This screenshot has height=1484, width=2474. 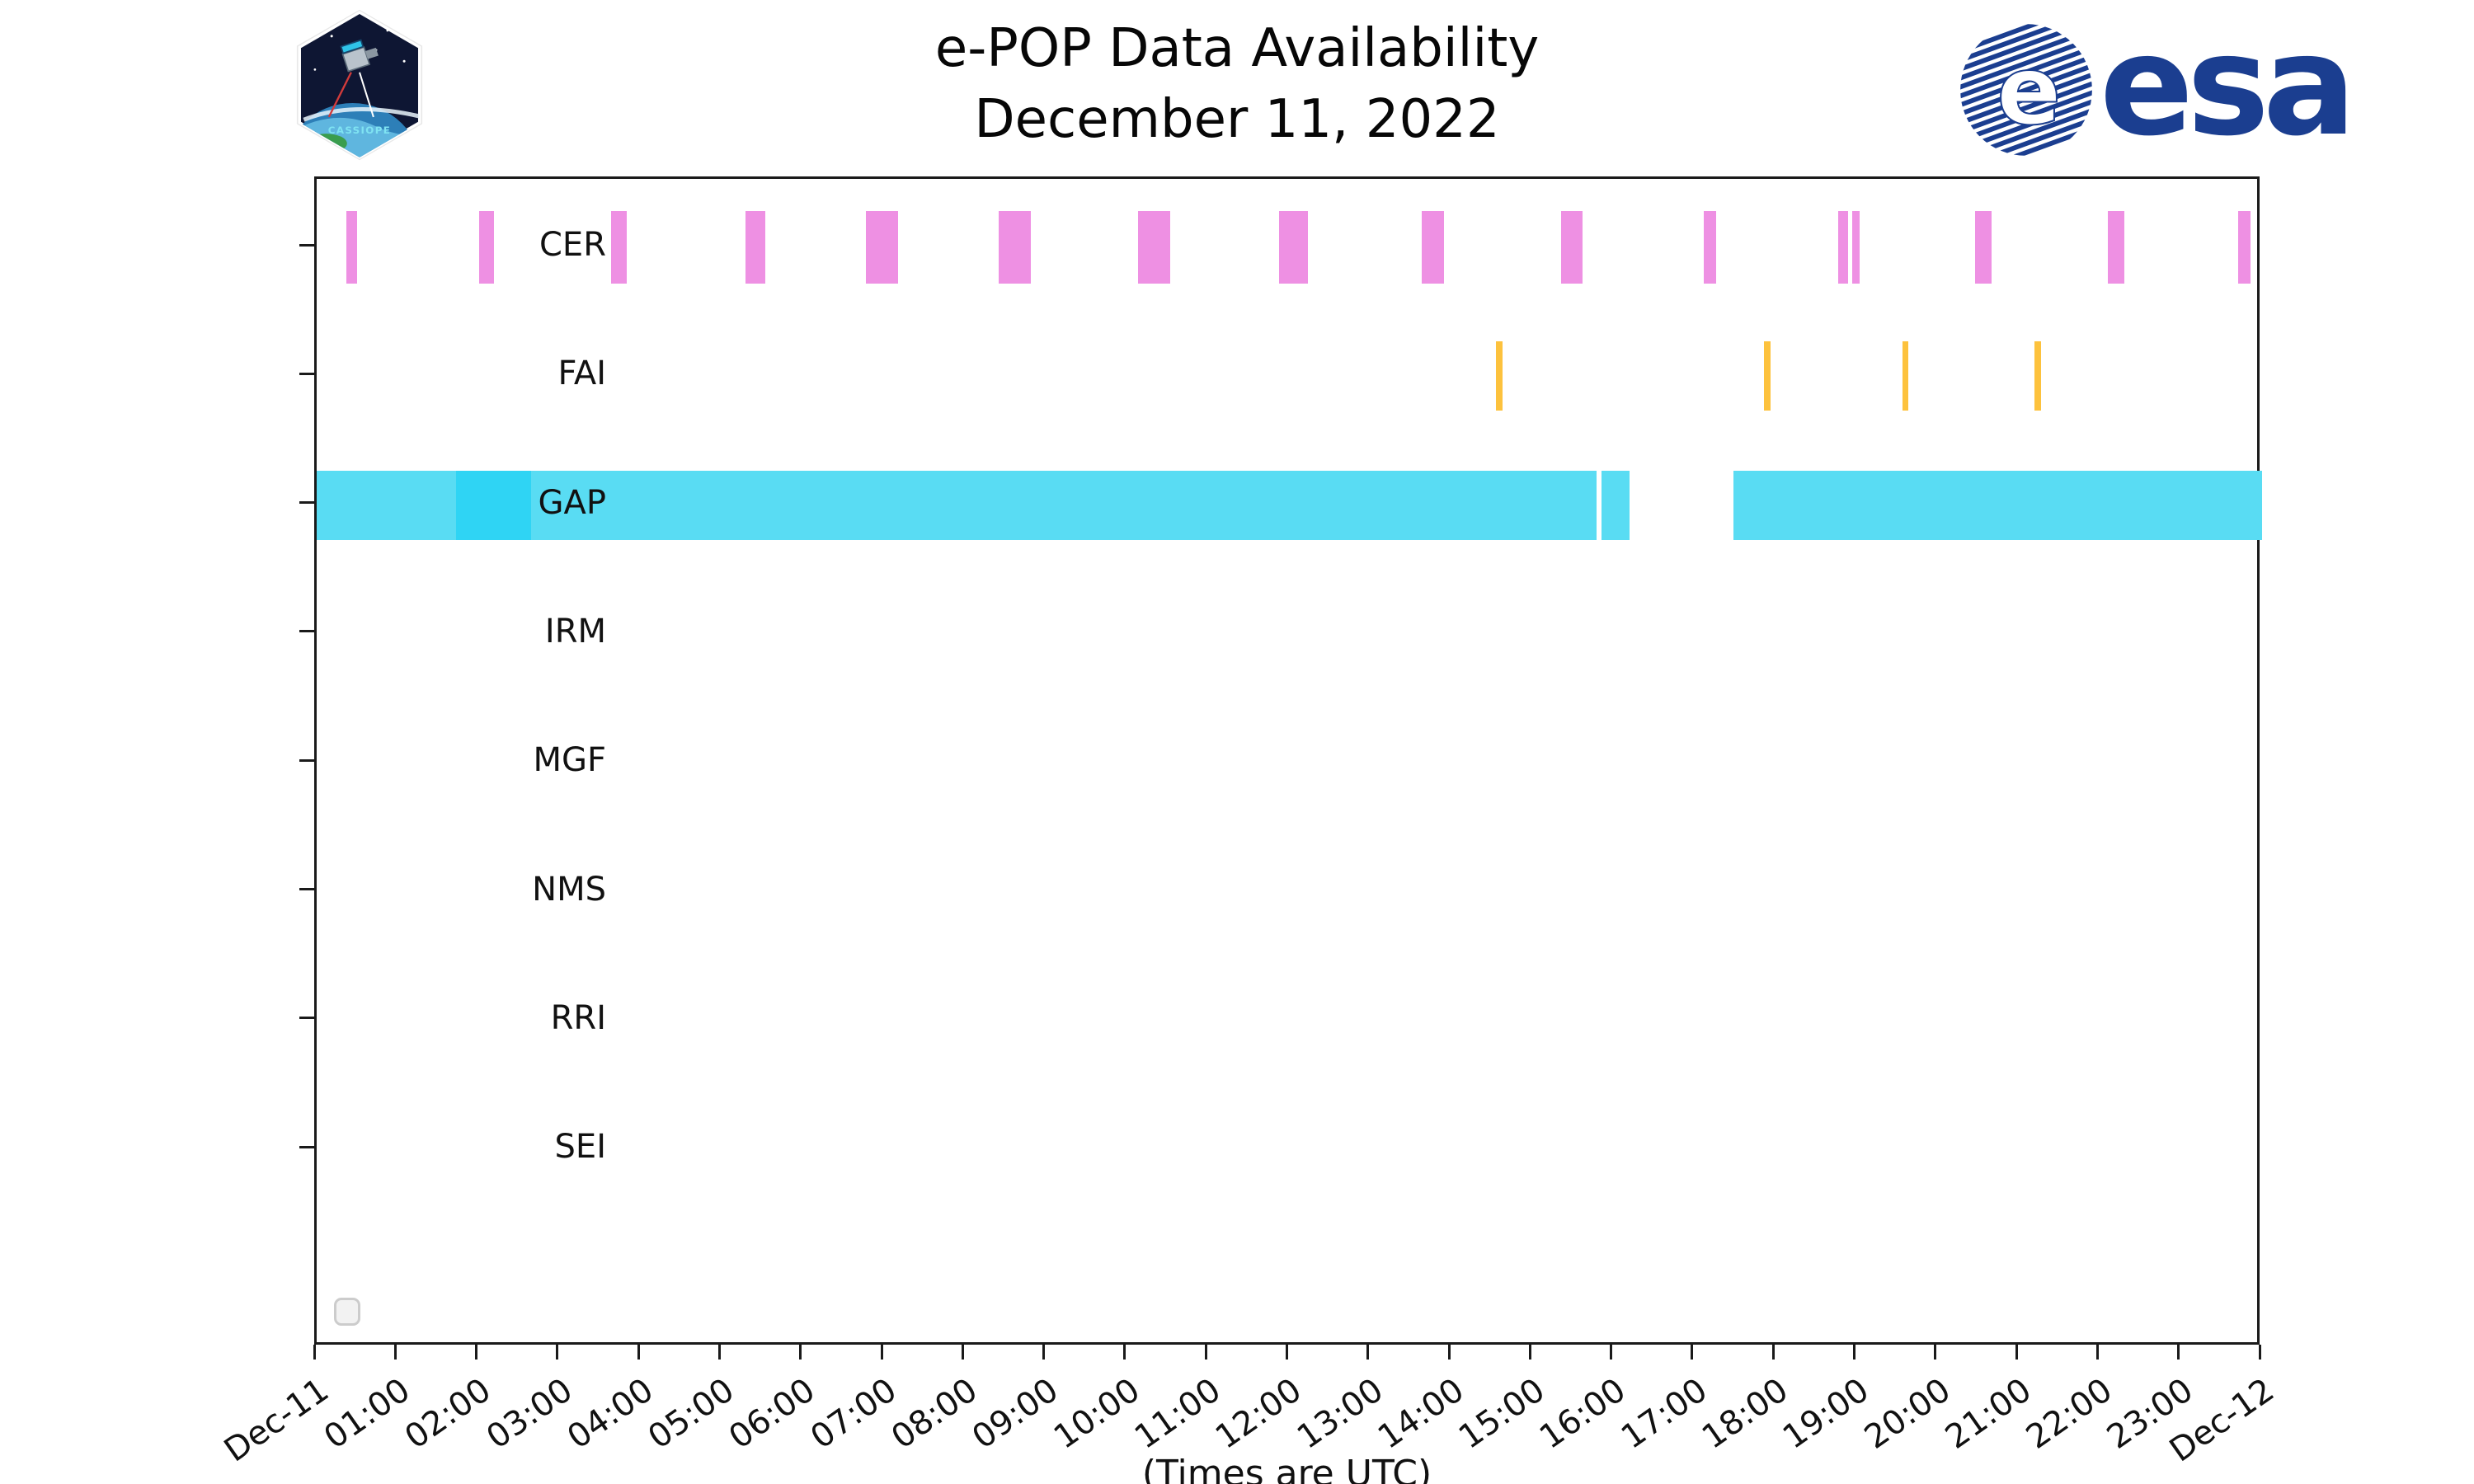 I want to click on x-tick-label: 02:00, so click(x=448, y=1414).